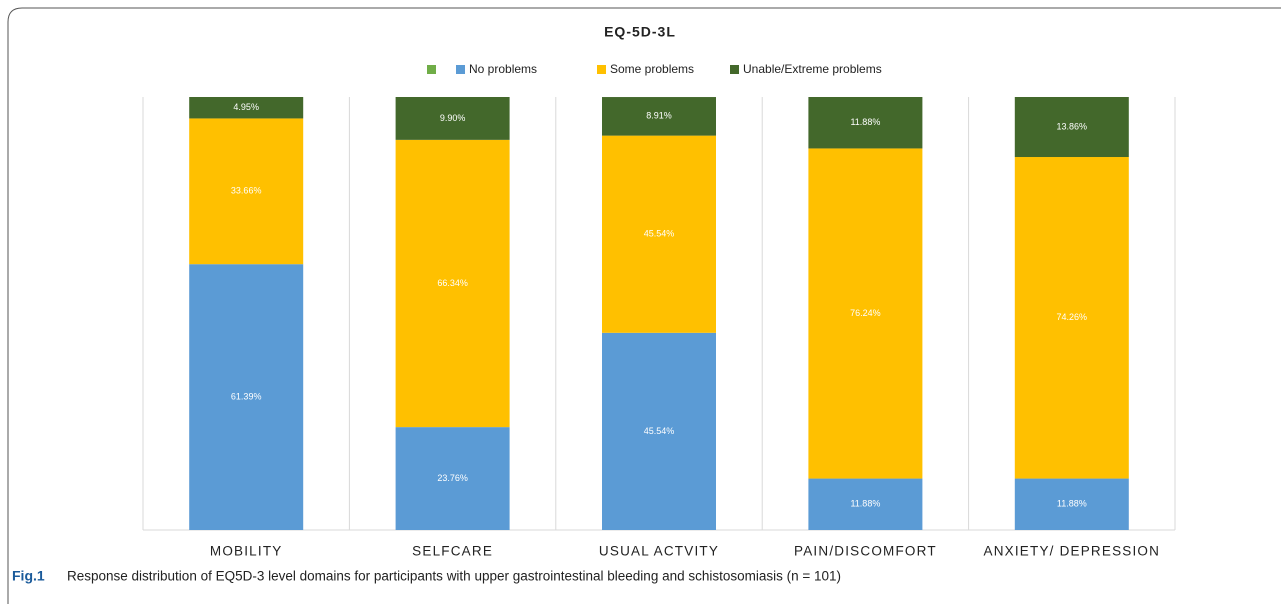 The width and height of the screenshot is (1281, 604). What do you see at coordinates (246, 551) in the screenshot?
I see `x-tick-label: MOBILITY` at bounding box center [246, 551].